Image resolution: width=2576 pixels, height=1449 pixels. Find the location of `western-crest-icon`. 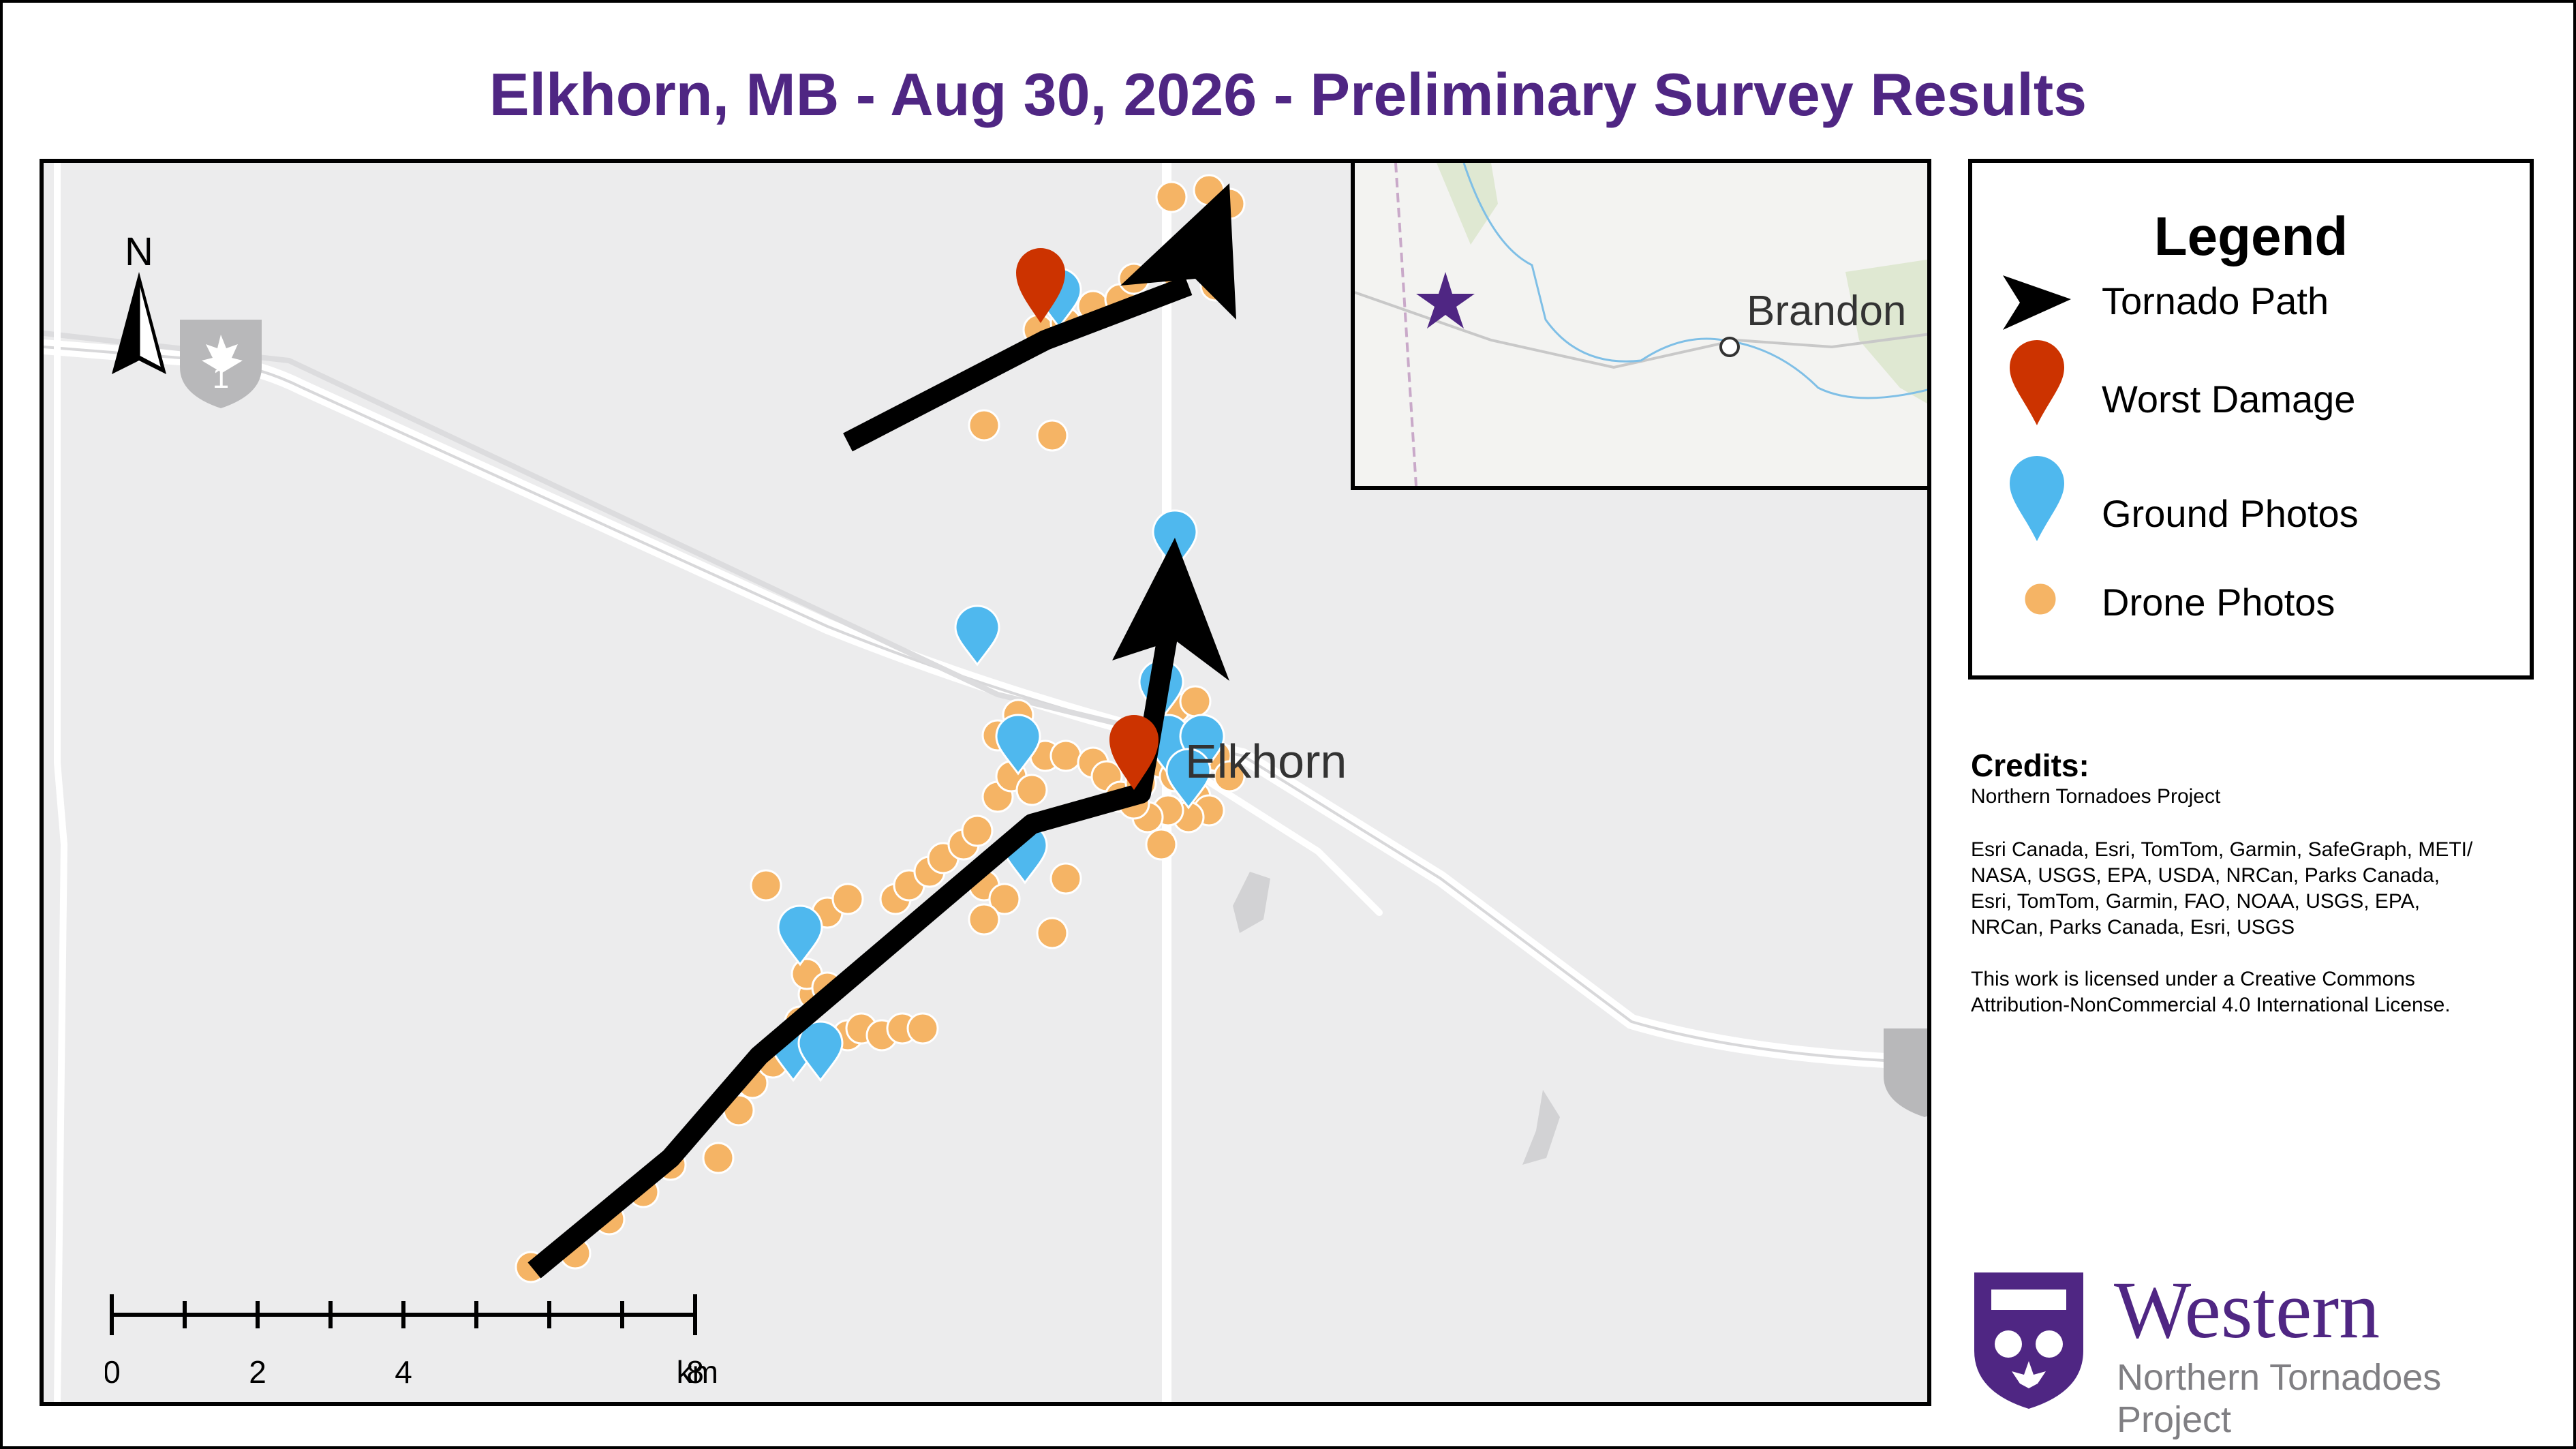

western-crest-icon is located at coordinates (2029, 1340).